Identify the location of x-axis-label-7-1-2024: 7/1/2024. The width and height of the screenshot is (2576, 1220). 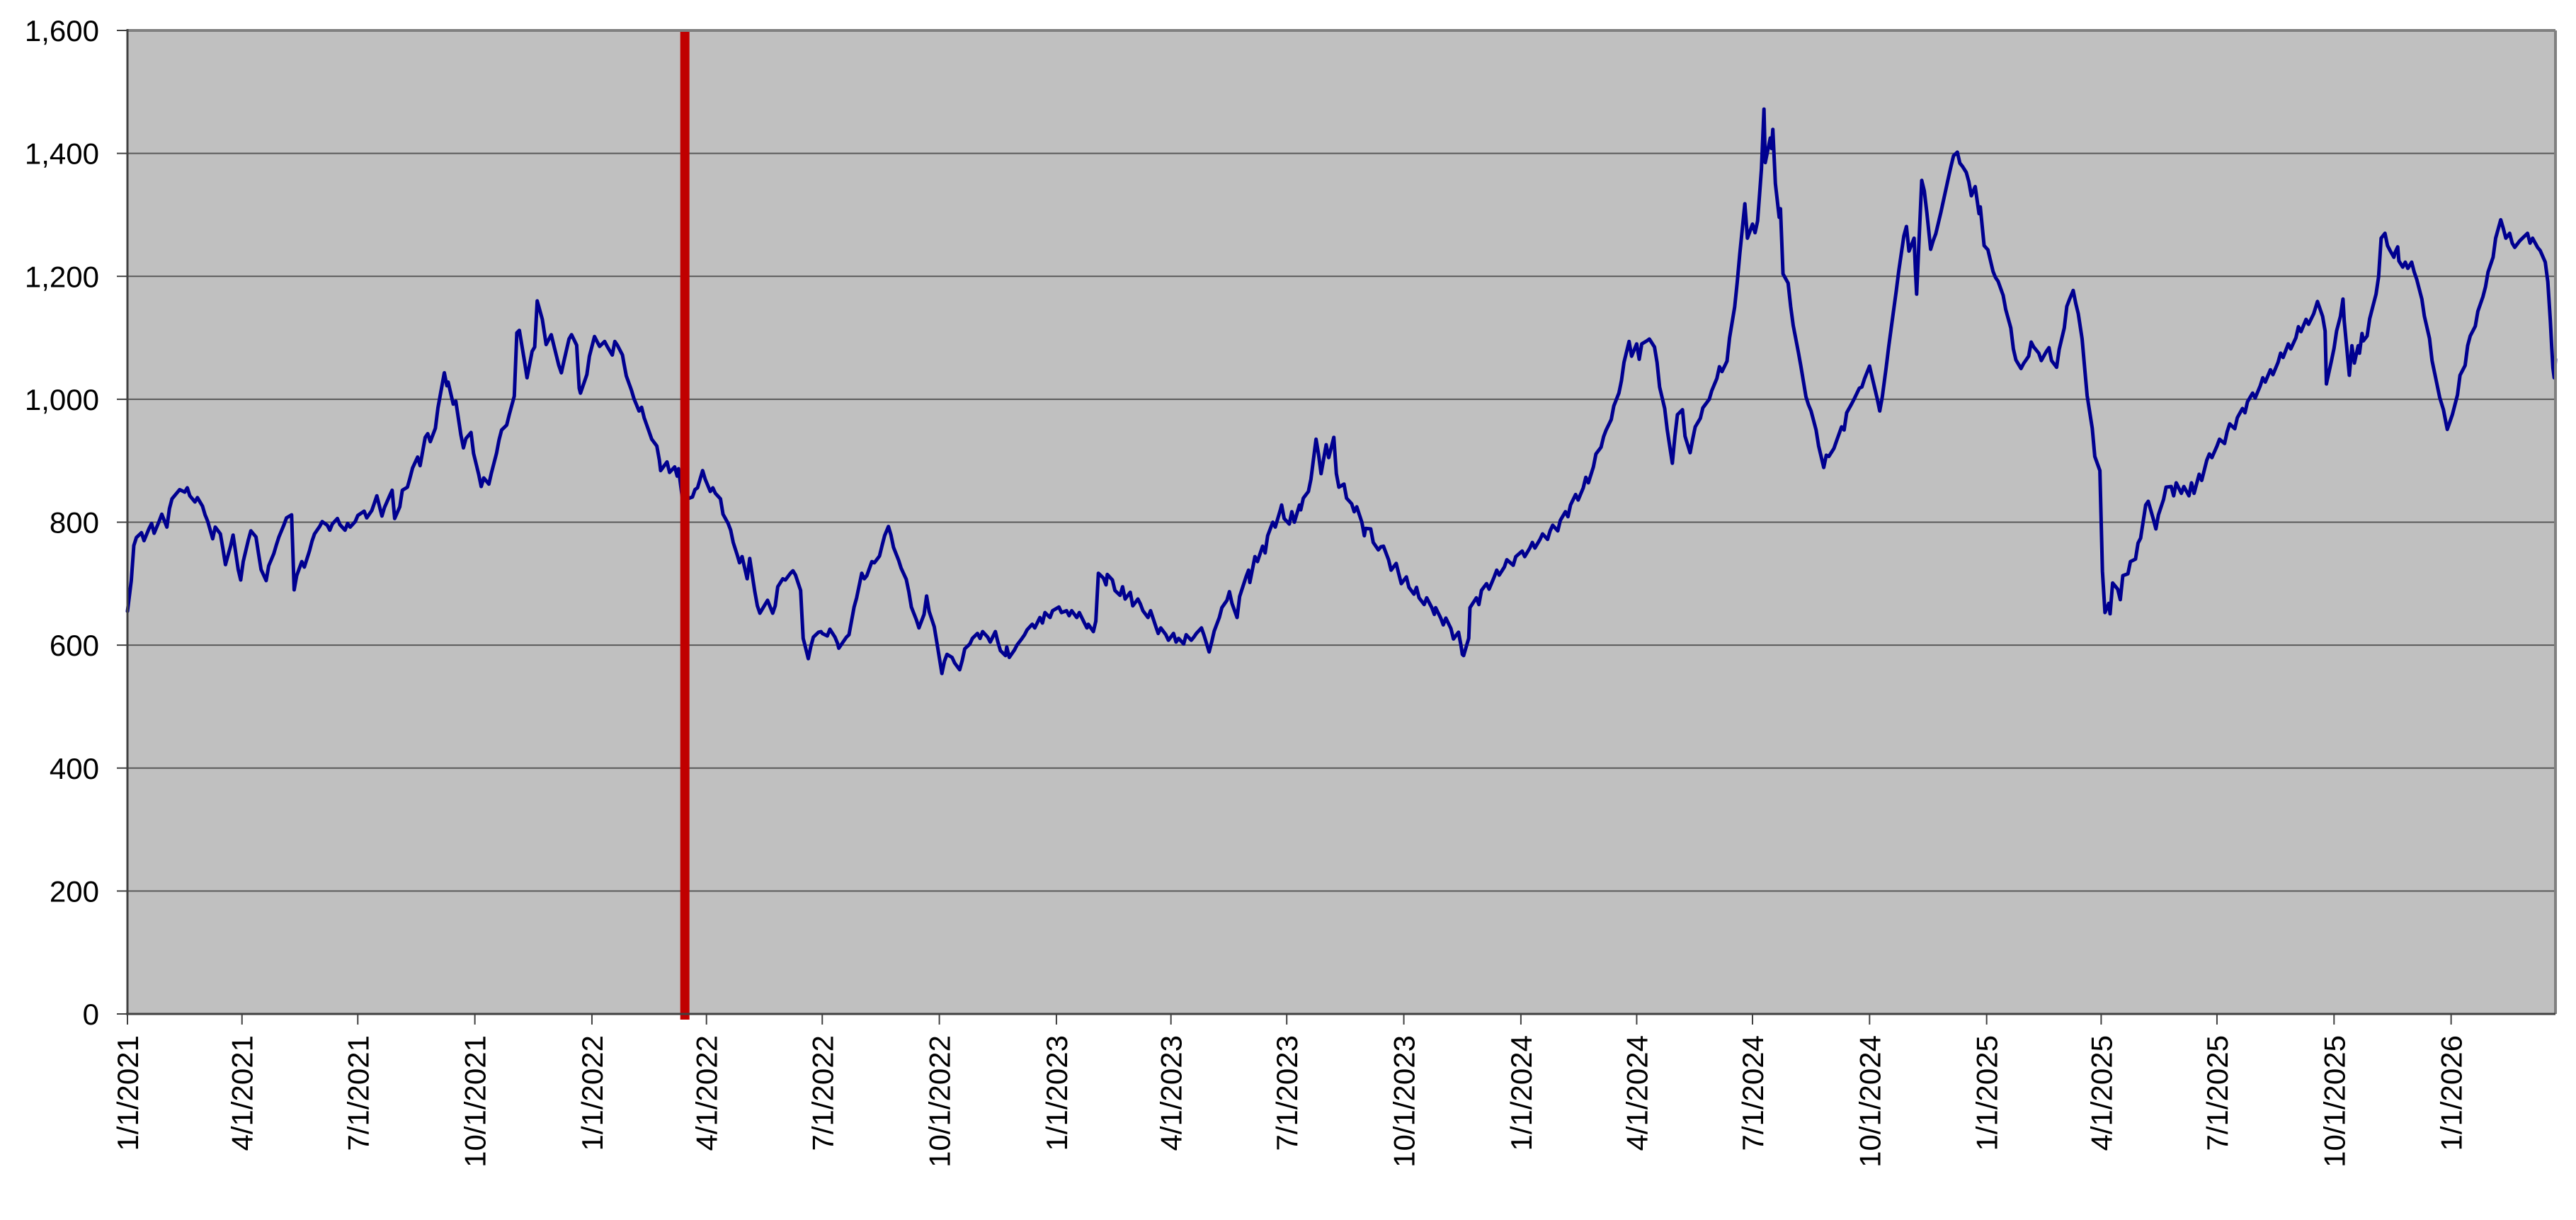
(1753, 1093).